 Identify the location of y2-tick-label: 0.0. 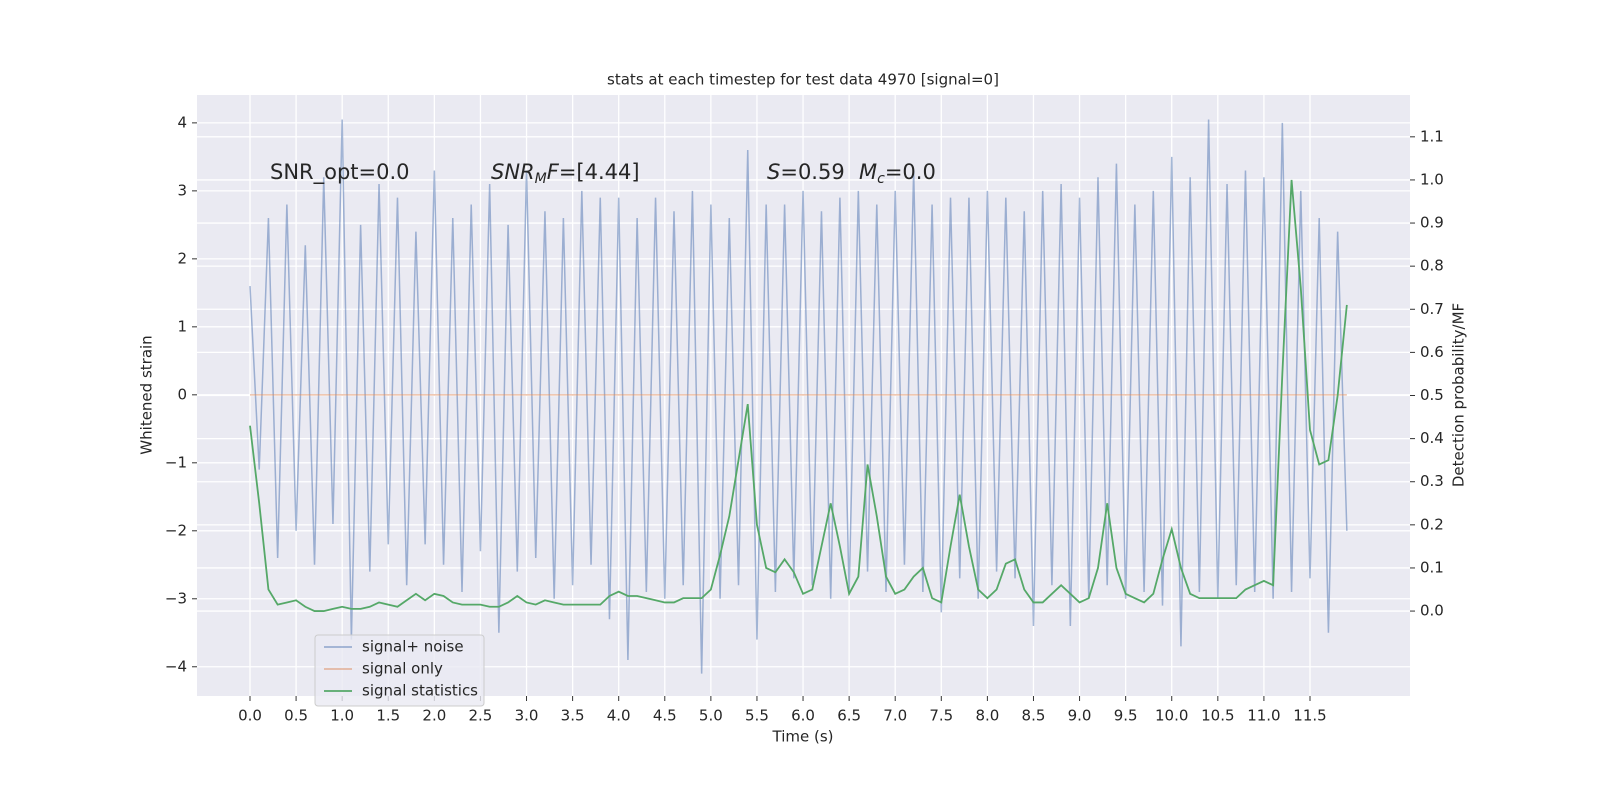
(1432, 611).